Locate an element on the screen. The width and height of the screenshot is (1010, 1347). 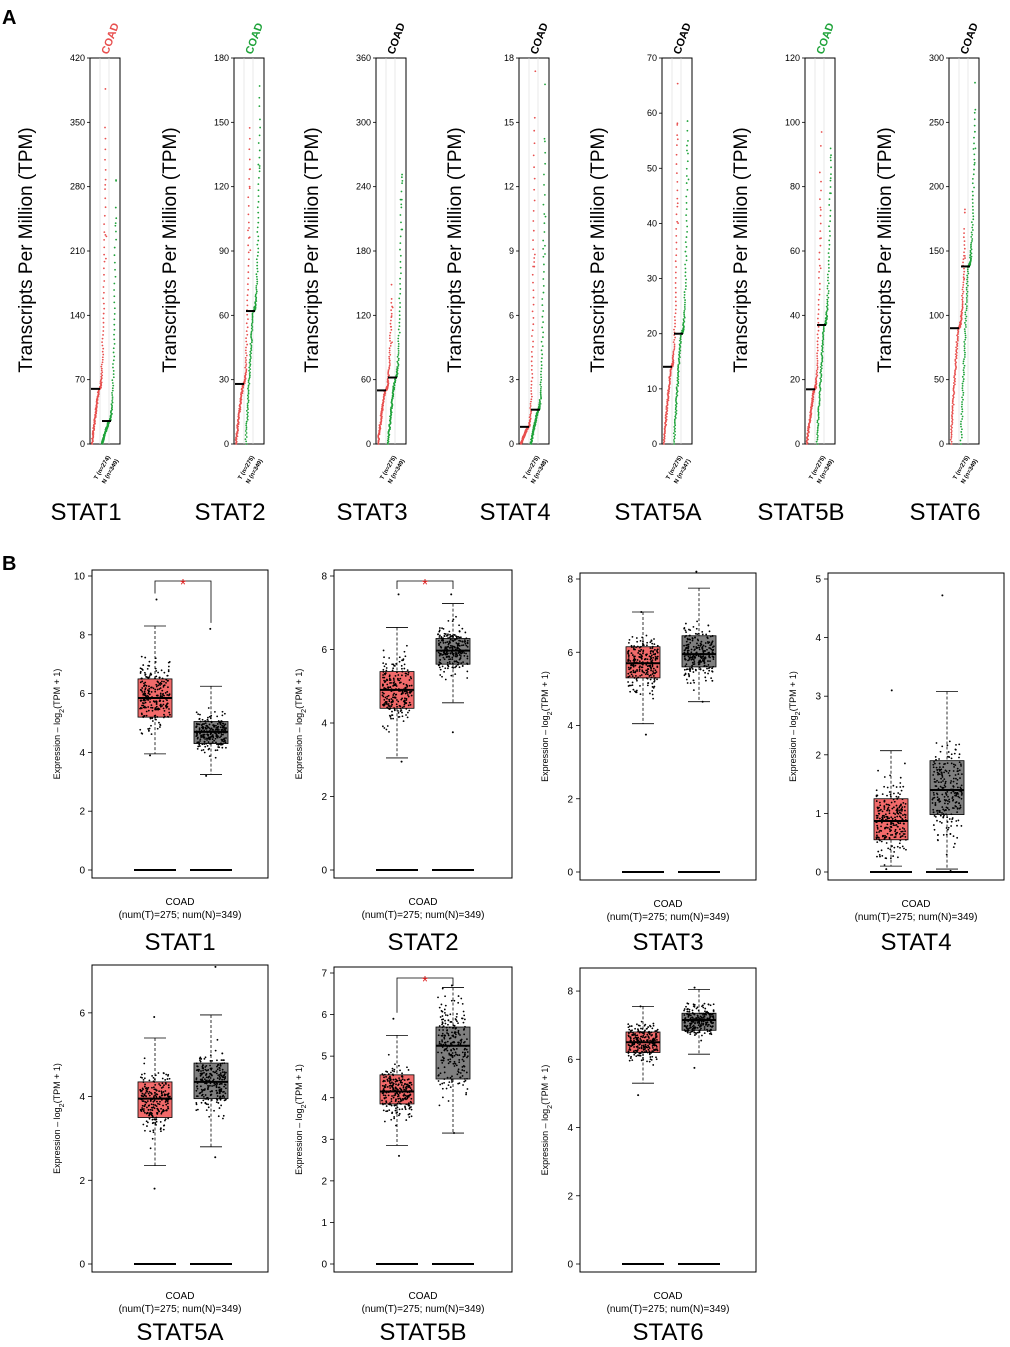
y-tick-label: 90 is located at coordinates (224, 251).